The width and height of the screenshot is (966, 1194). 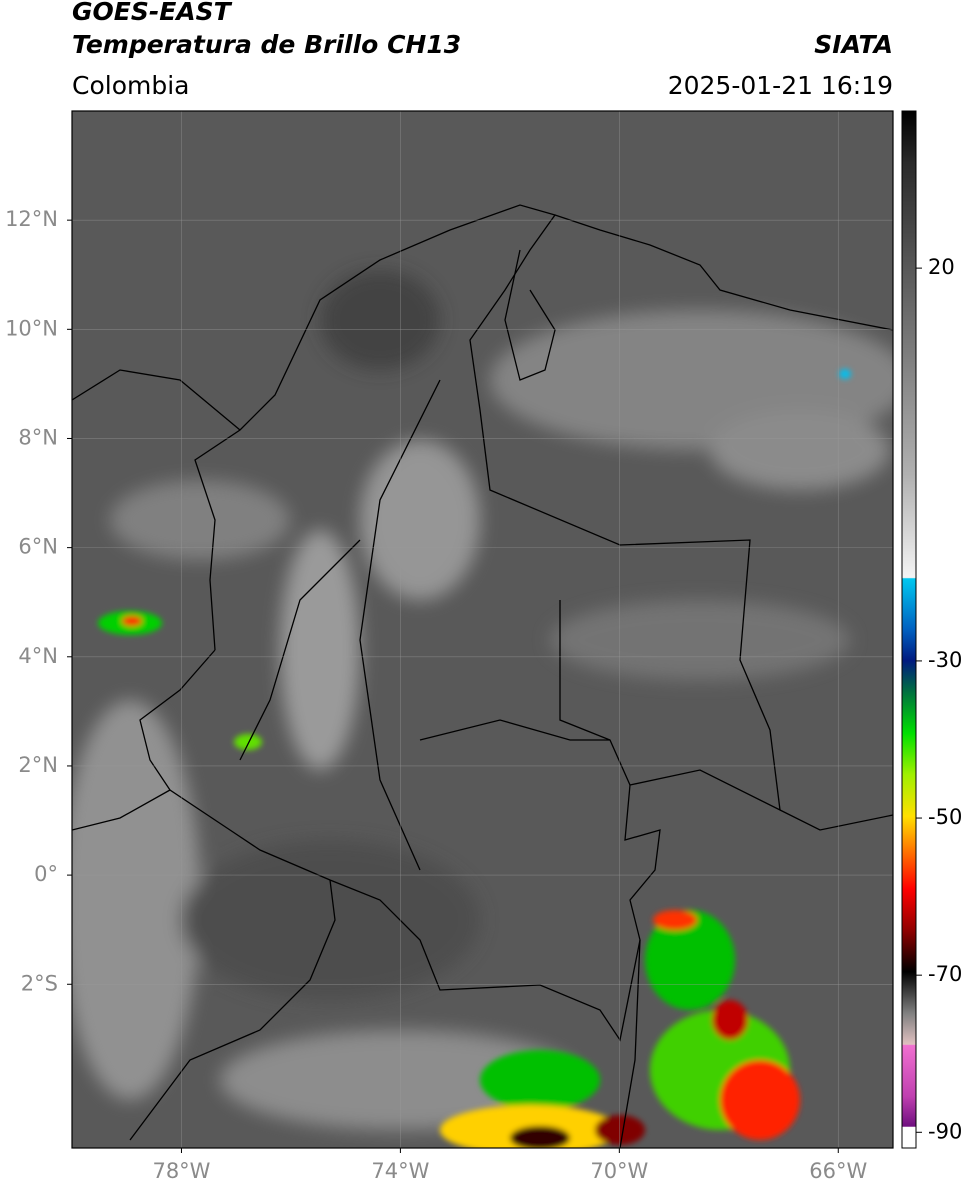 I want to click on region: Colombia, so click(x=130, y=85).